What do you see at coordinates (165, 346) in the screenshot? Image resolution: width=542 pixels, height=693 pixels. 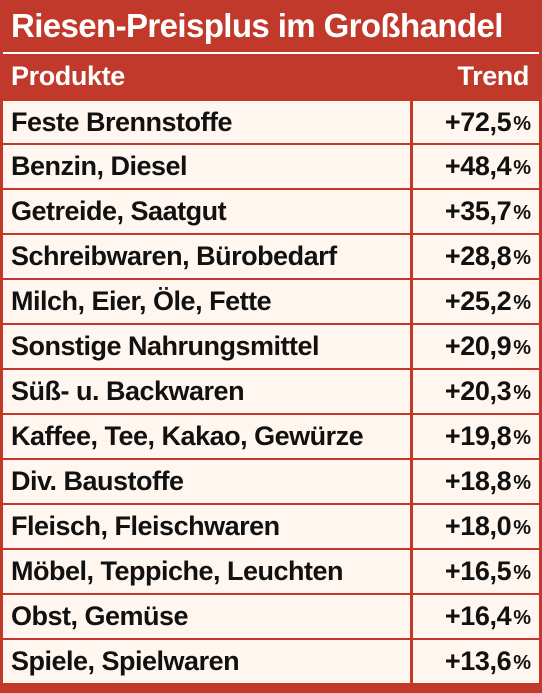 I see `product-name-cell: Sonstige Nahrungsmittel` at bounding box center [165, 346].